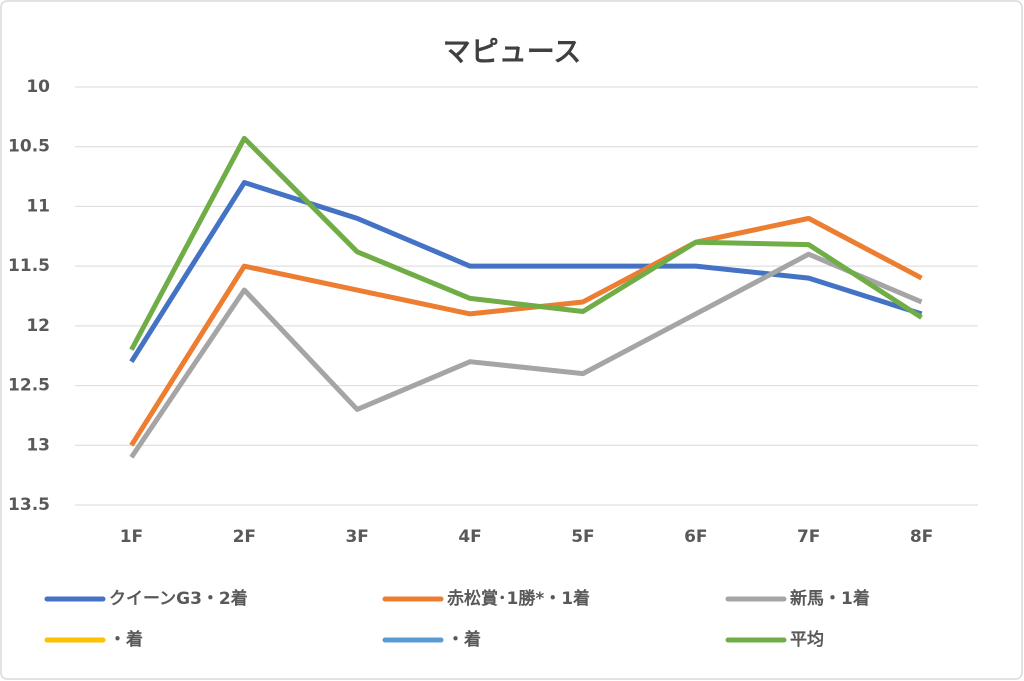 This screenshot has width=1024, height=681. Describe the element at coordinates (469, 537) in the screenshot. I see `x-tick-label: 4F` at that location.